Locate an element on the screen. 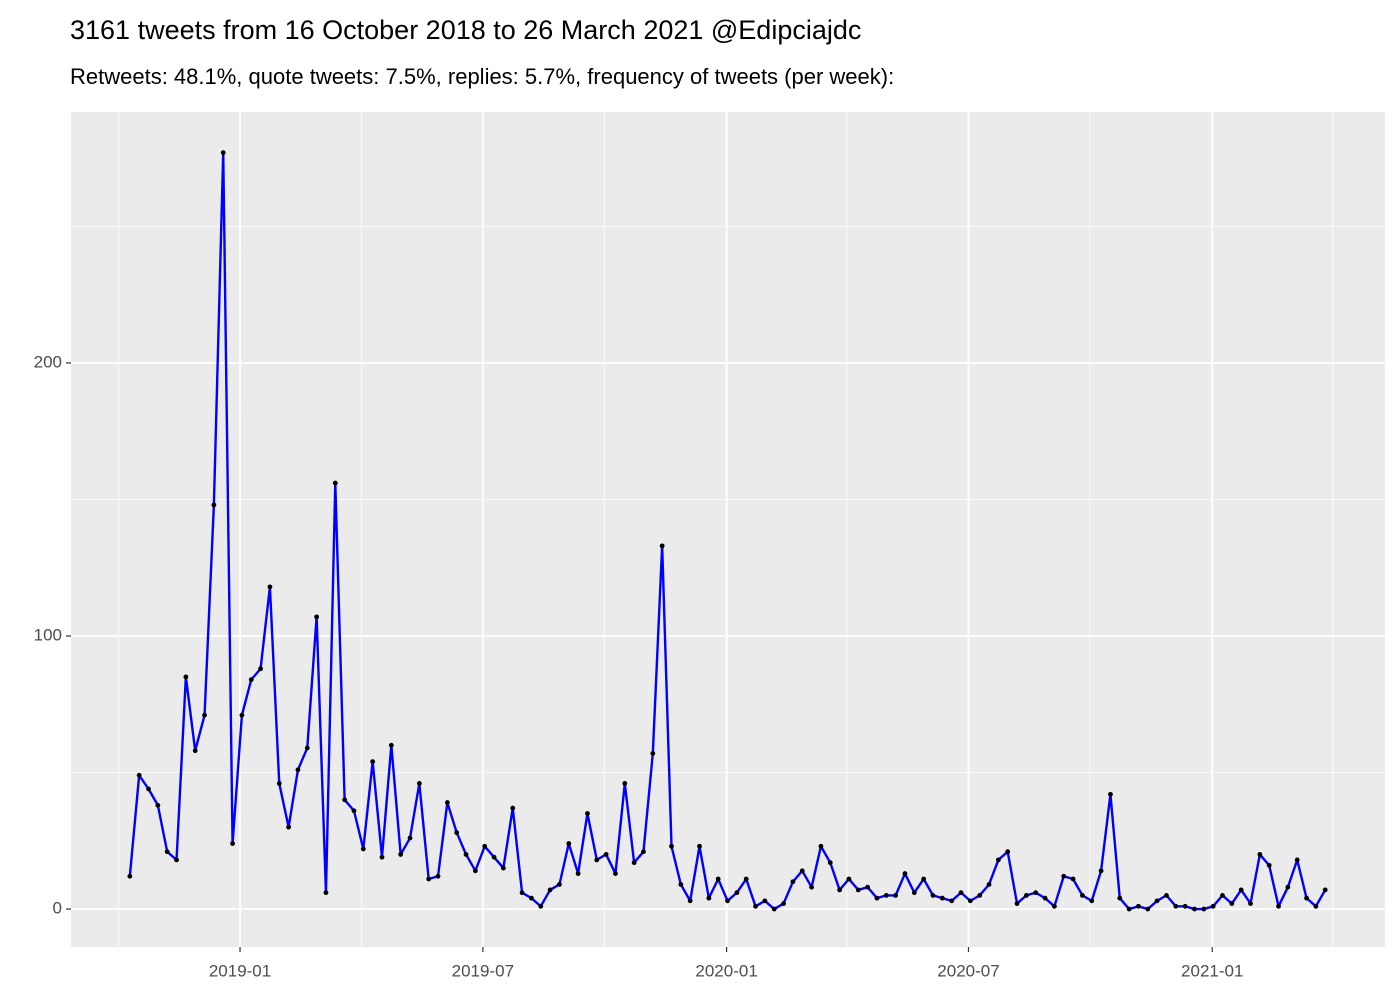 This screenshot has height=1000, width=1400. y-tick-label: 100 is located at coordinates (48, 634).